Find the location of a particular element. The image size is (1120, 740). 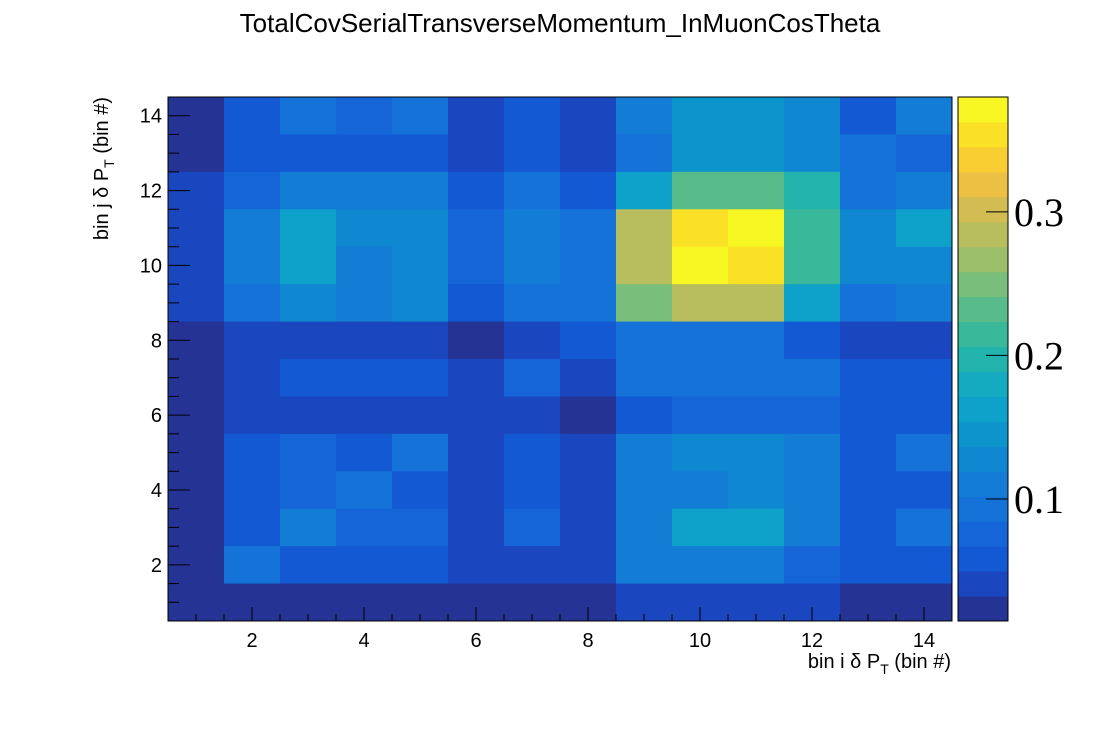

x-tick-label: 6 is located at coordinates (475, 641).